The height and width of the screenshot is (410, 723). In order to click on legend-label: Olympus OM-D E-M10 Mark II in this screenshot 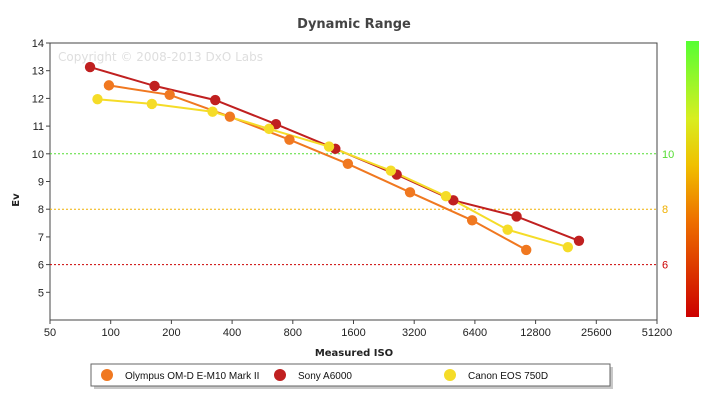, I will do `click(192, 376)`.